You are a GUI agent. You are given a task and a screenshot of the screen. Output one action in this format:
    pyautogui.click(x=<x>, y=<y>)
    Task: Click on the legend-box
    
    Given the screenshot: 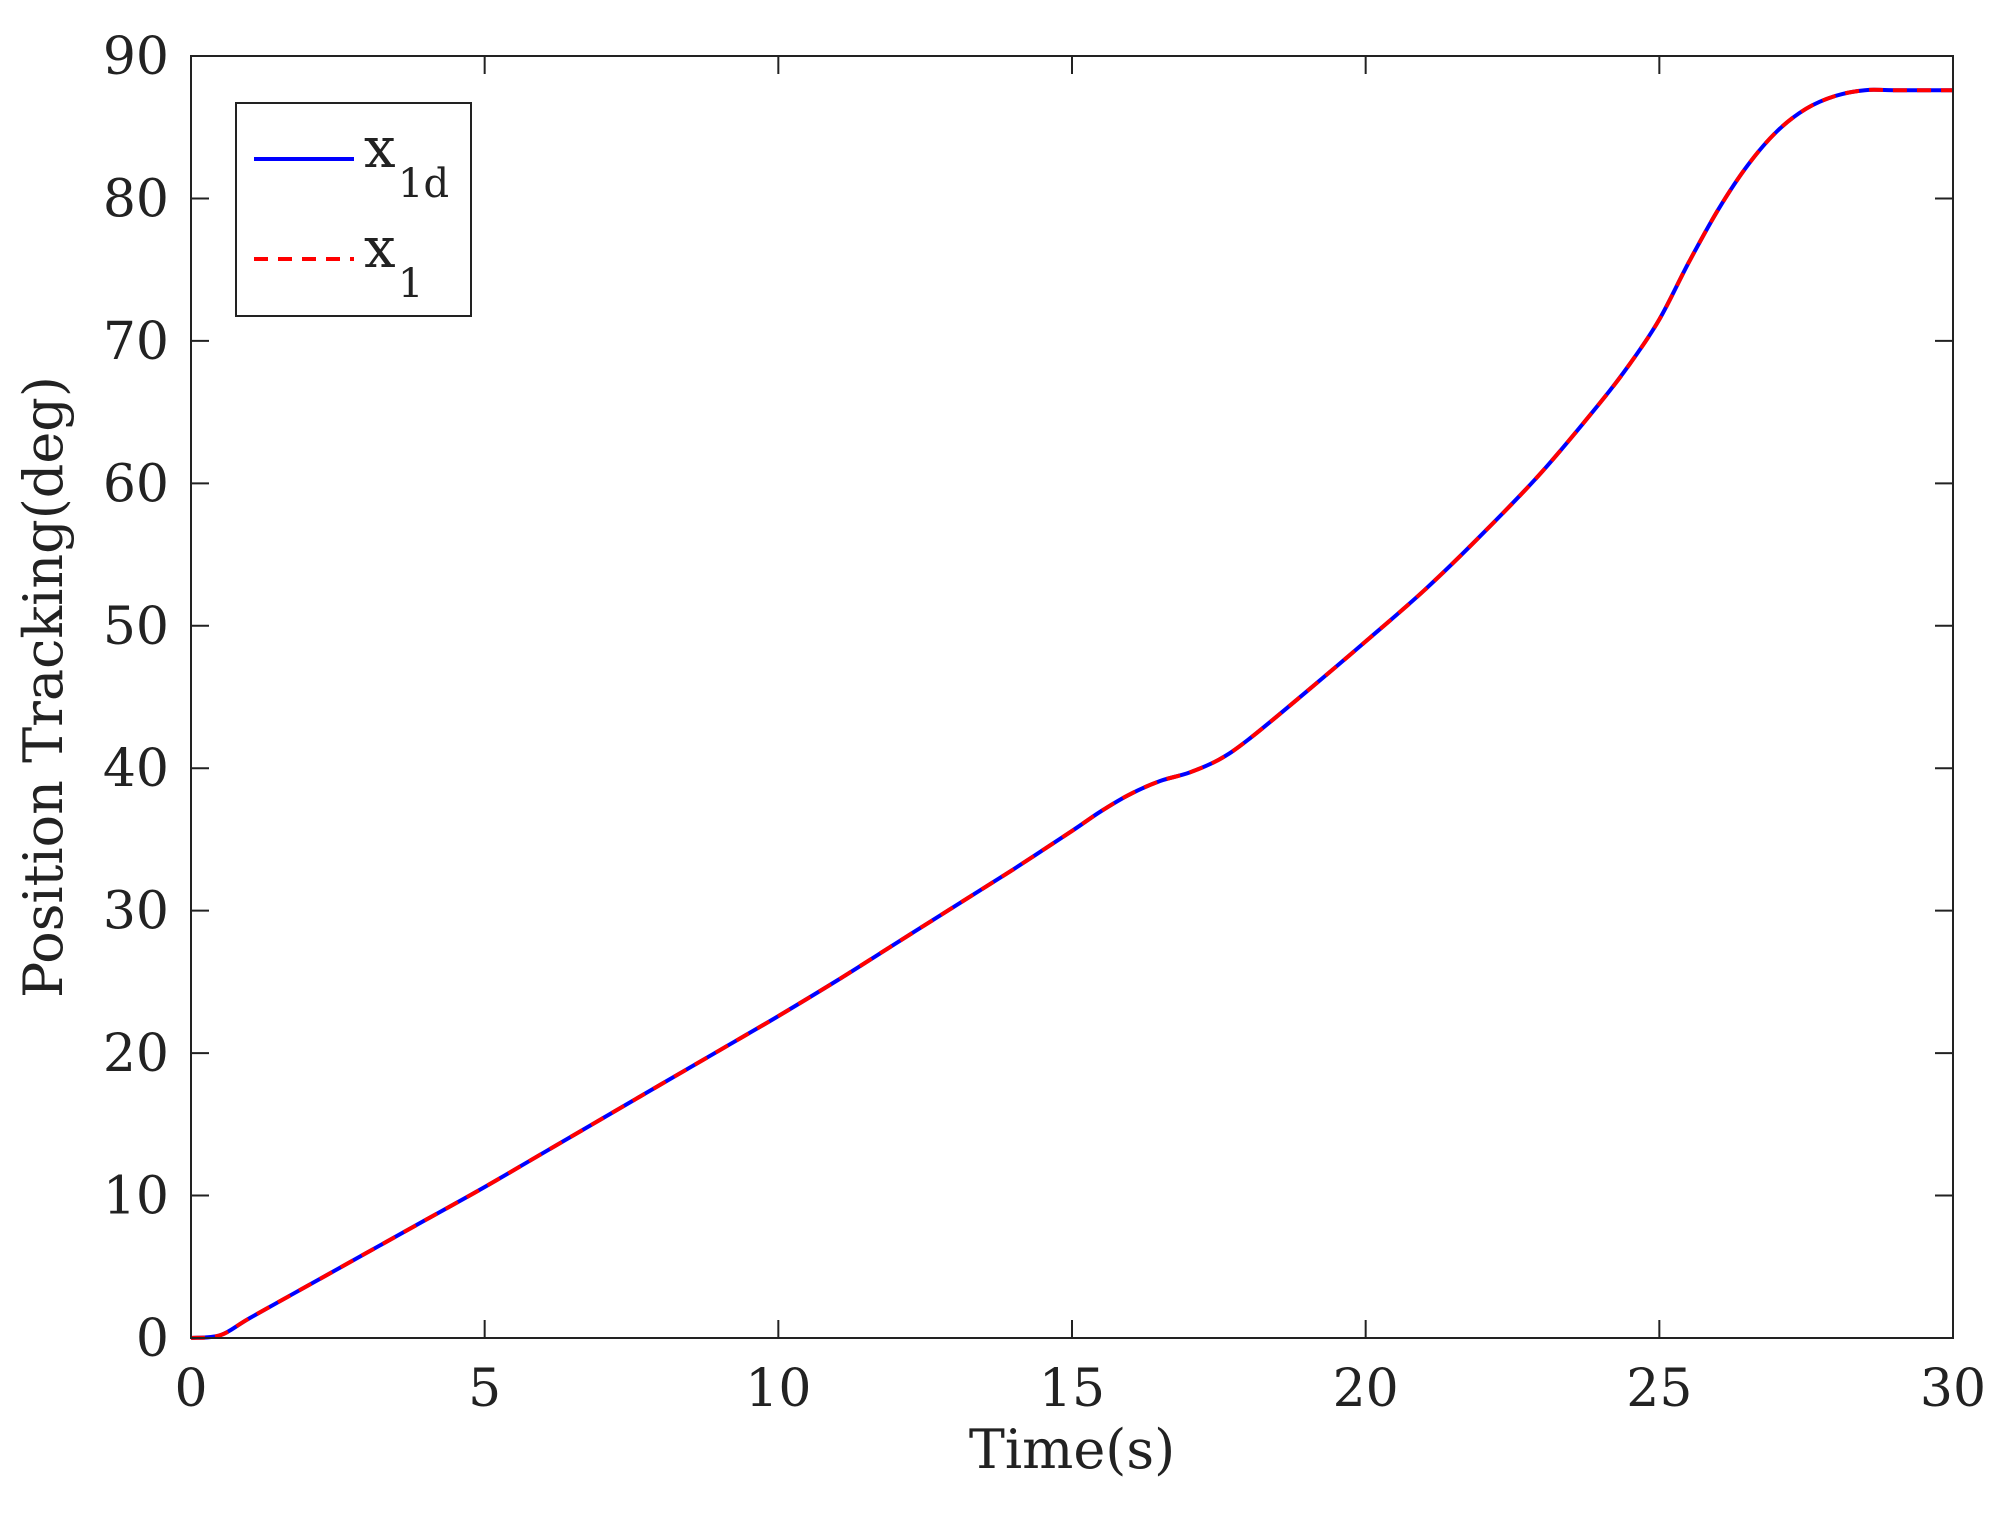 What is the action you would take?
    pyautogui.click(x=353, y=209)
    